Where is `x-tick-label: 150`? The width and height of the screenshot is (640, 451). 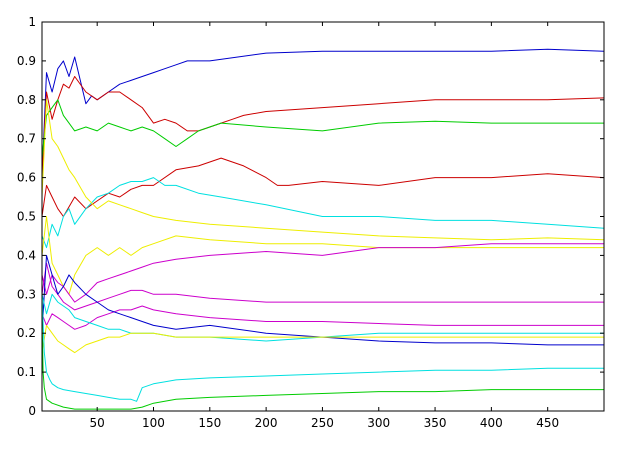 x-tick-label: 150 is located at coordinates (209, 423).